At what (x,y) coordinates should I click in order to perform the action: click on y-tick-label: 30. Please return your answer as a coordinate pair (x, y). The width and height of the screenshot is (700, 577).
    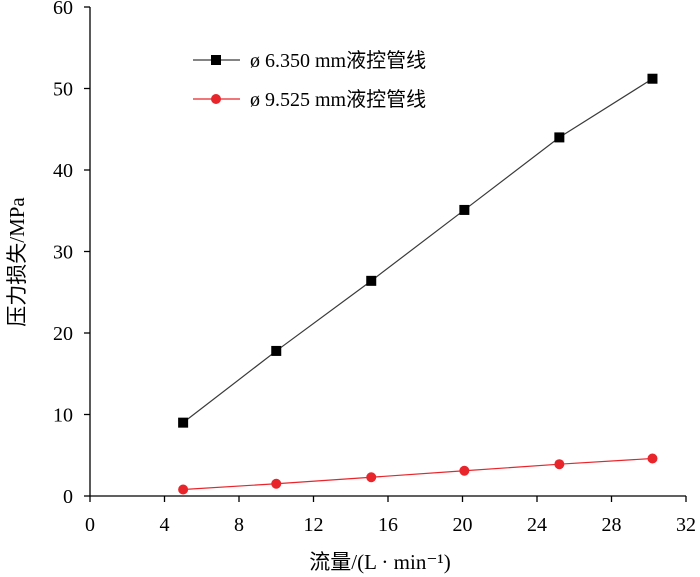
    Looking at the image, I should click on (63, 253).